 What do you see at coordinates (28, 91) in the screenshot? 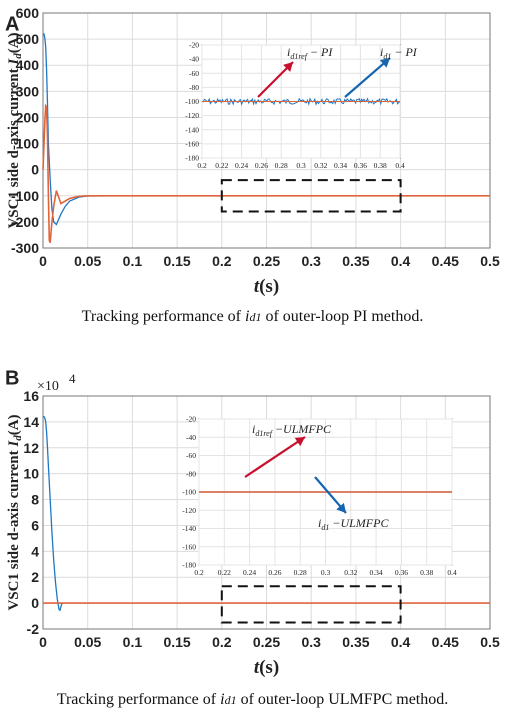
I see `y-tick-label: 300` at bounding box center [28, 91].